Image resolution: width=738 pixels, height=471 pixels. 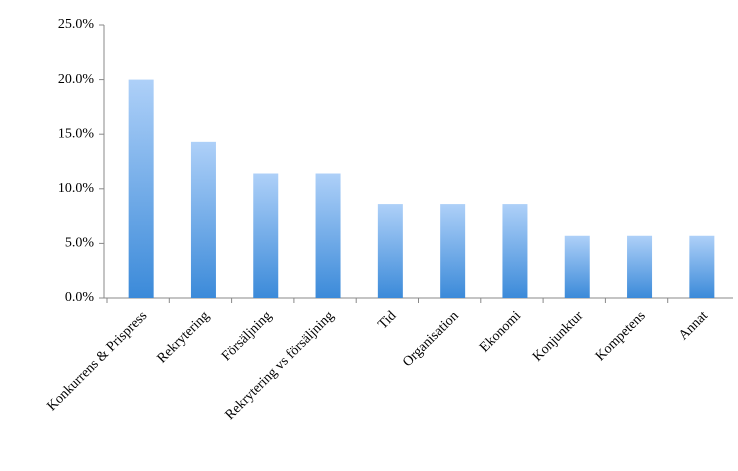 I want to click on x-tick-label: Kompetens, so click(x=621, y=336).